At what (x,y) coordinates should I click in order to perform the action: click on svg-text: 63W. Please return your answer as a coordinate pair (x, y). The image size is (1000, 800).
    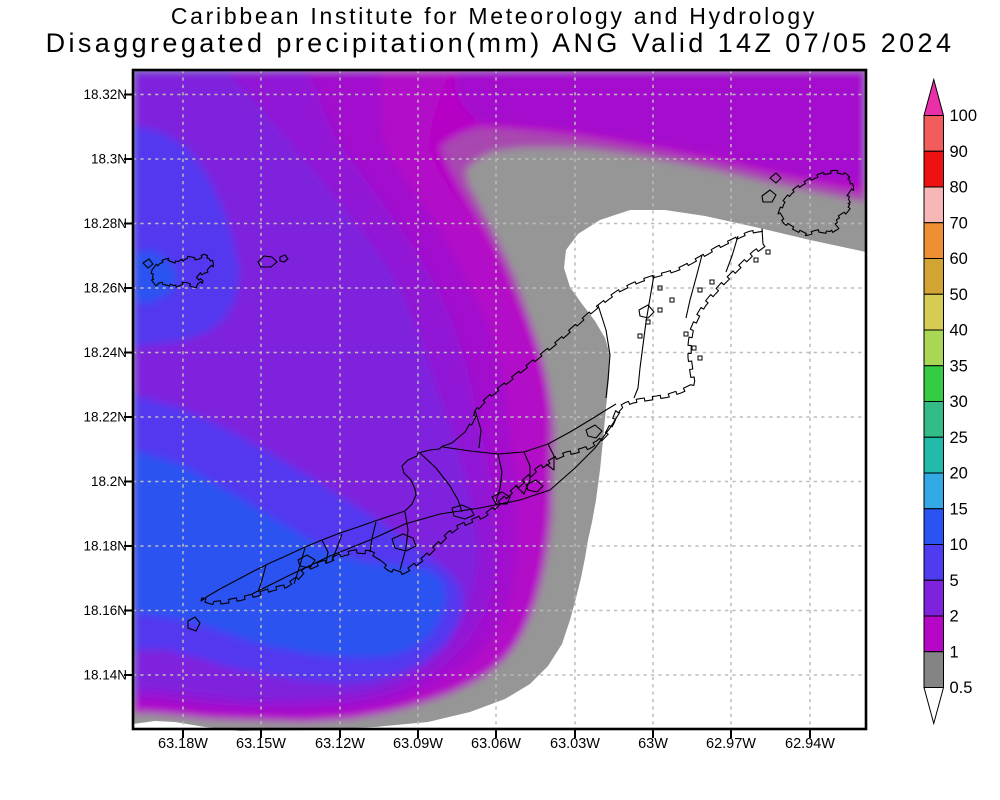
    Looking at the image, I should click on (653, 744).